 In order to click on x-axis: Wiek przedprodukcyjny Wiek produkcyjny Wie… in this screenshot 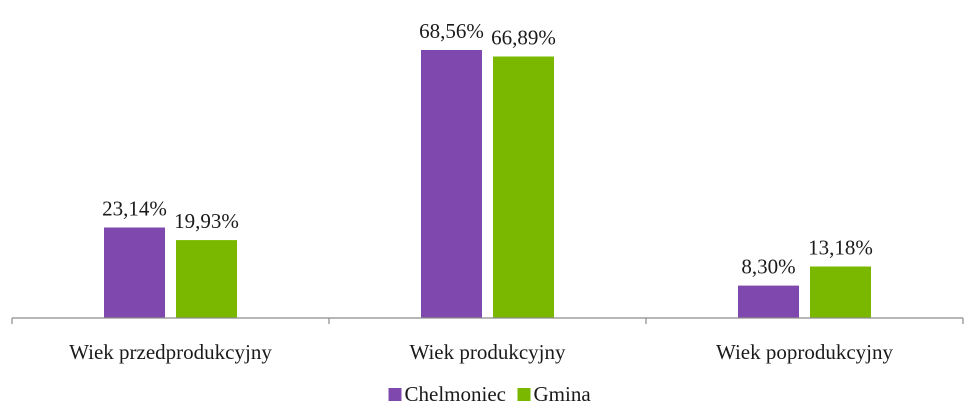, I will do `click(487, 340)`.